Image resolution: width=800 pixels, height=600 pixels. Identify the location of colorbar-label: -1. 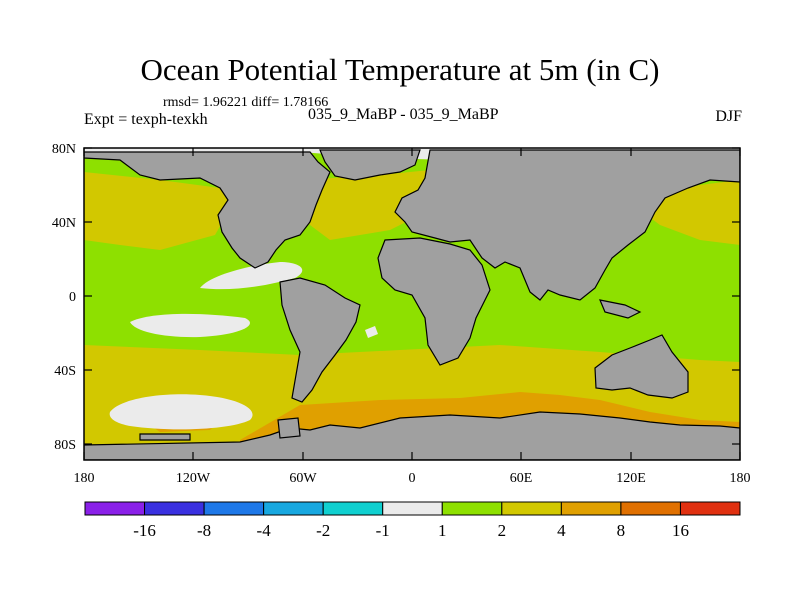
(383, 530).